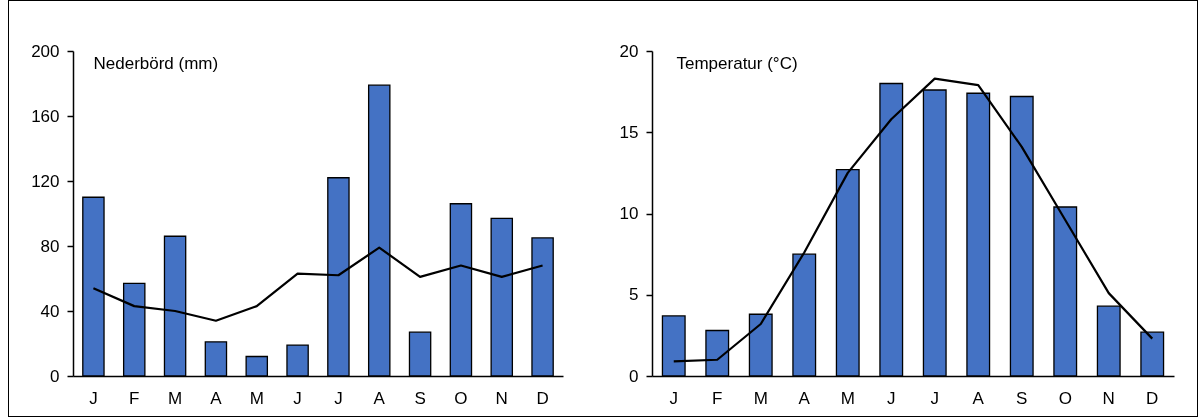 The height and width of the screenshot is (419, 1200). What do you see at coordinates (45, 116) in the screenshot?
I see `y-tick-label: 160` at bounding box center [45, 116].